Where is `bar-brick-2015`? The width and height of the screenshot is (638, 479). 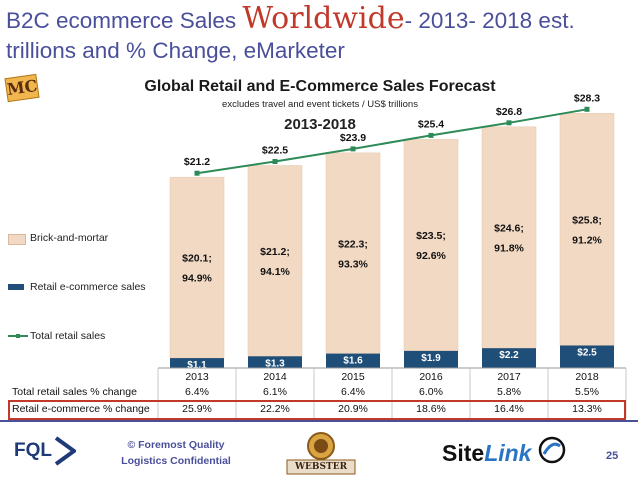 bar-brick-2015 is located at coordinates (353, 253).